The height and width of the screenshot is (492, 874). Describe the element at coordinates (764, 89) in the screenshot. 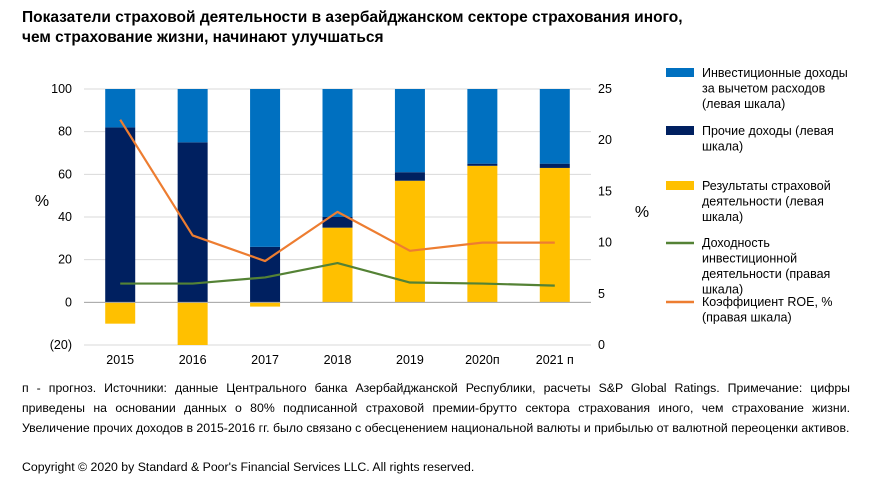

I see `legend-label: за вычетом расходов` at that location.